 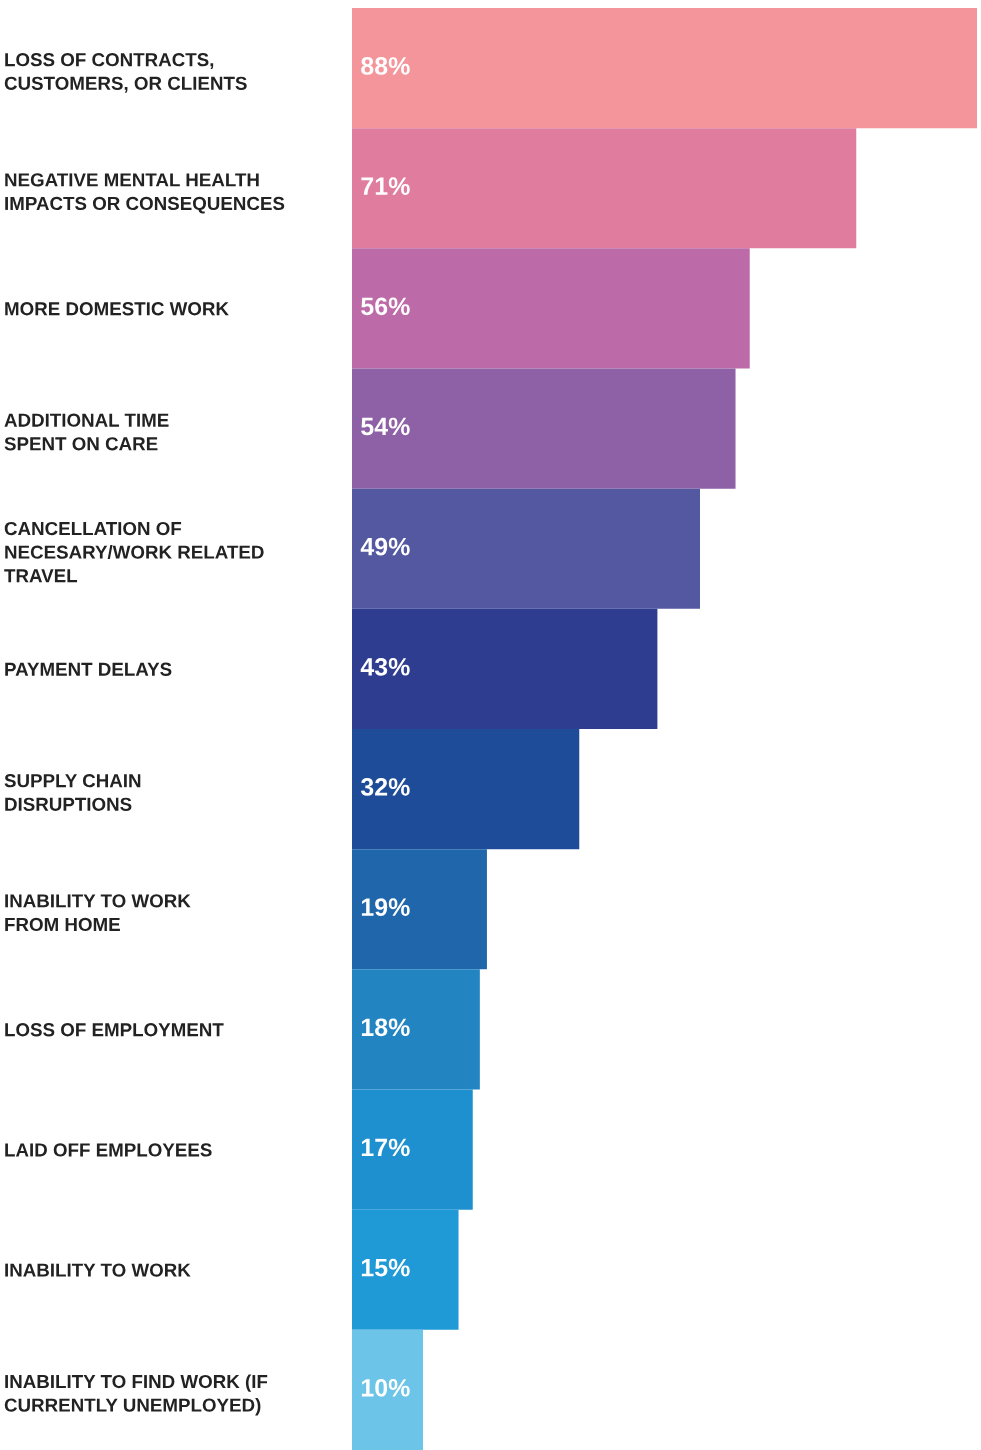 I want to click on data-label: 18%, so click(x=385, y=1027).